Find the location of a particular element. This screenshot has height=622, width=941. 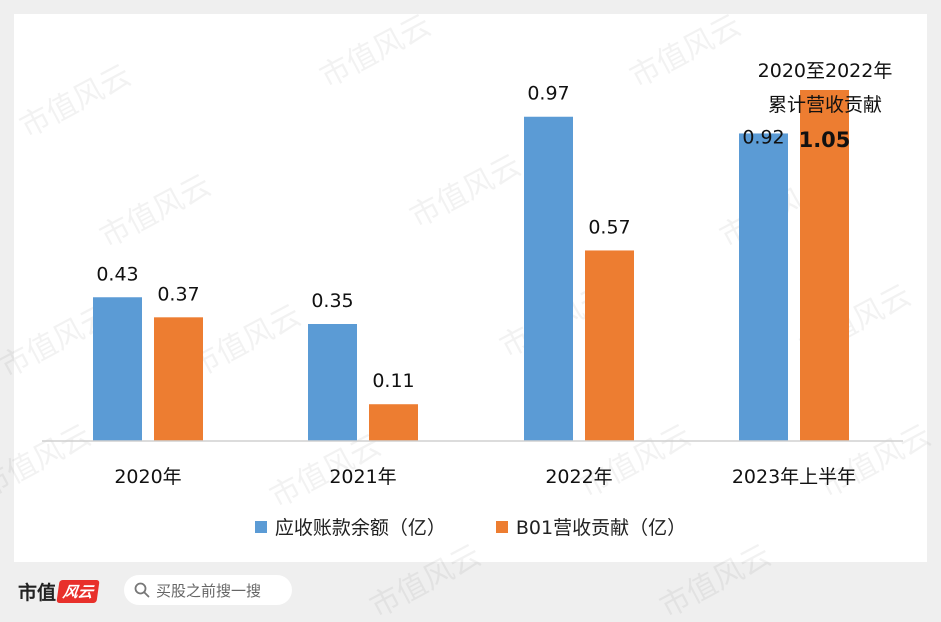

x-tick-label: 2020年 is located at coordinates (147, 477).